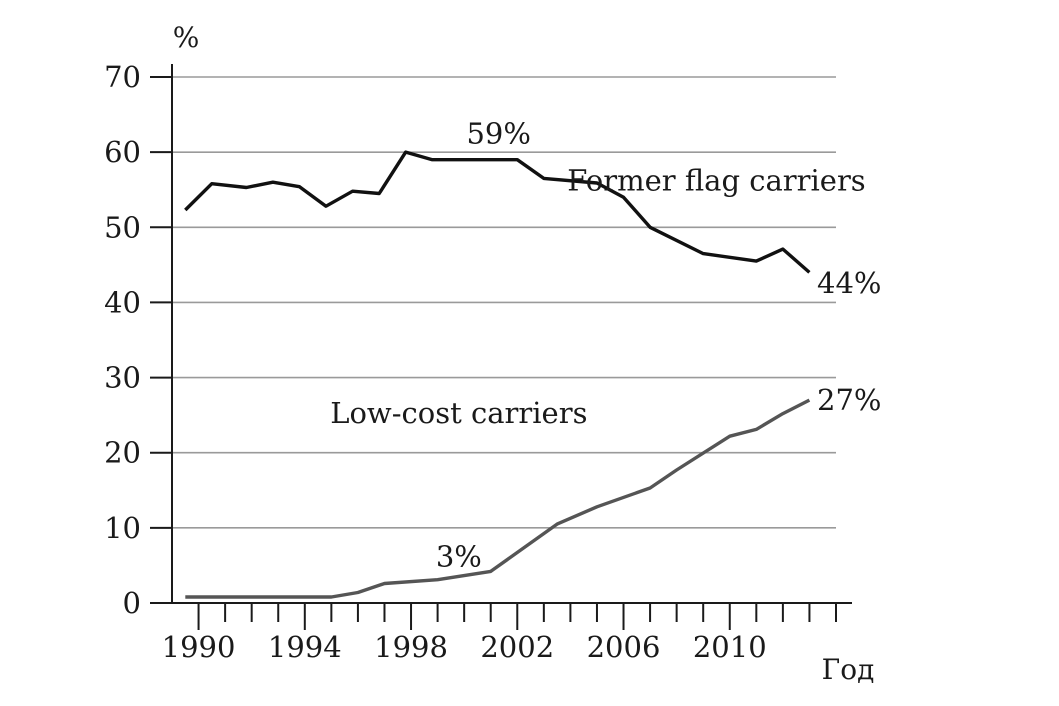  Describe the element at coordinates (849, 283) in the screenshot. I see `annotation-label: 44%` at that location.